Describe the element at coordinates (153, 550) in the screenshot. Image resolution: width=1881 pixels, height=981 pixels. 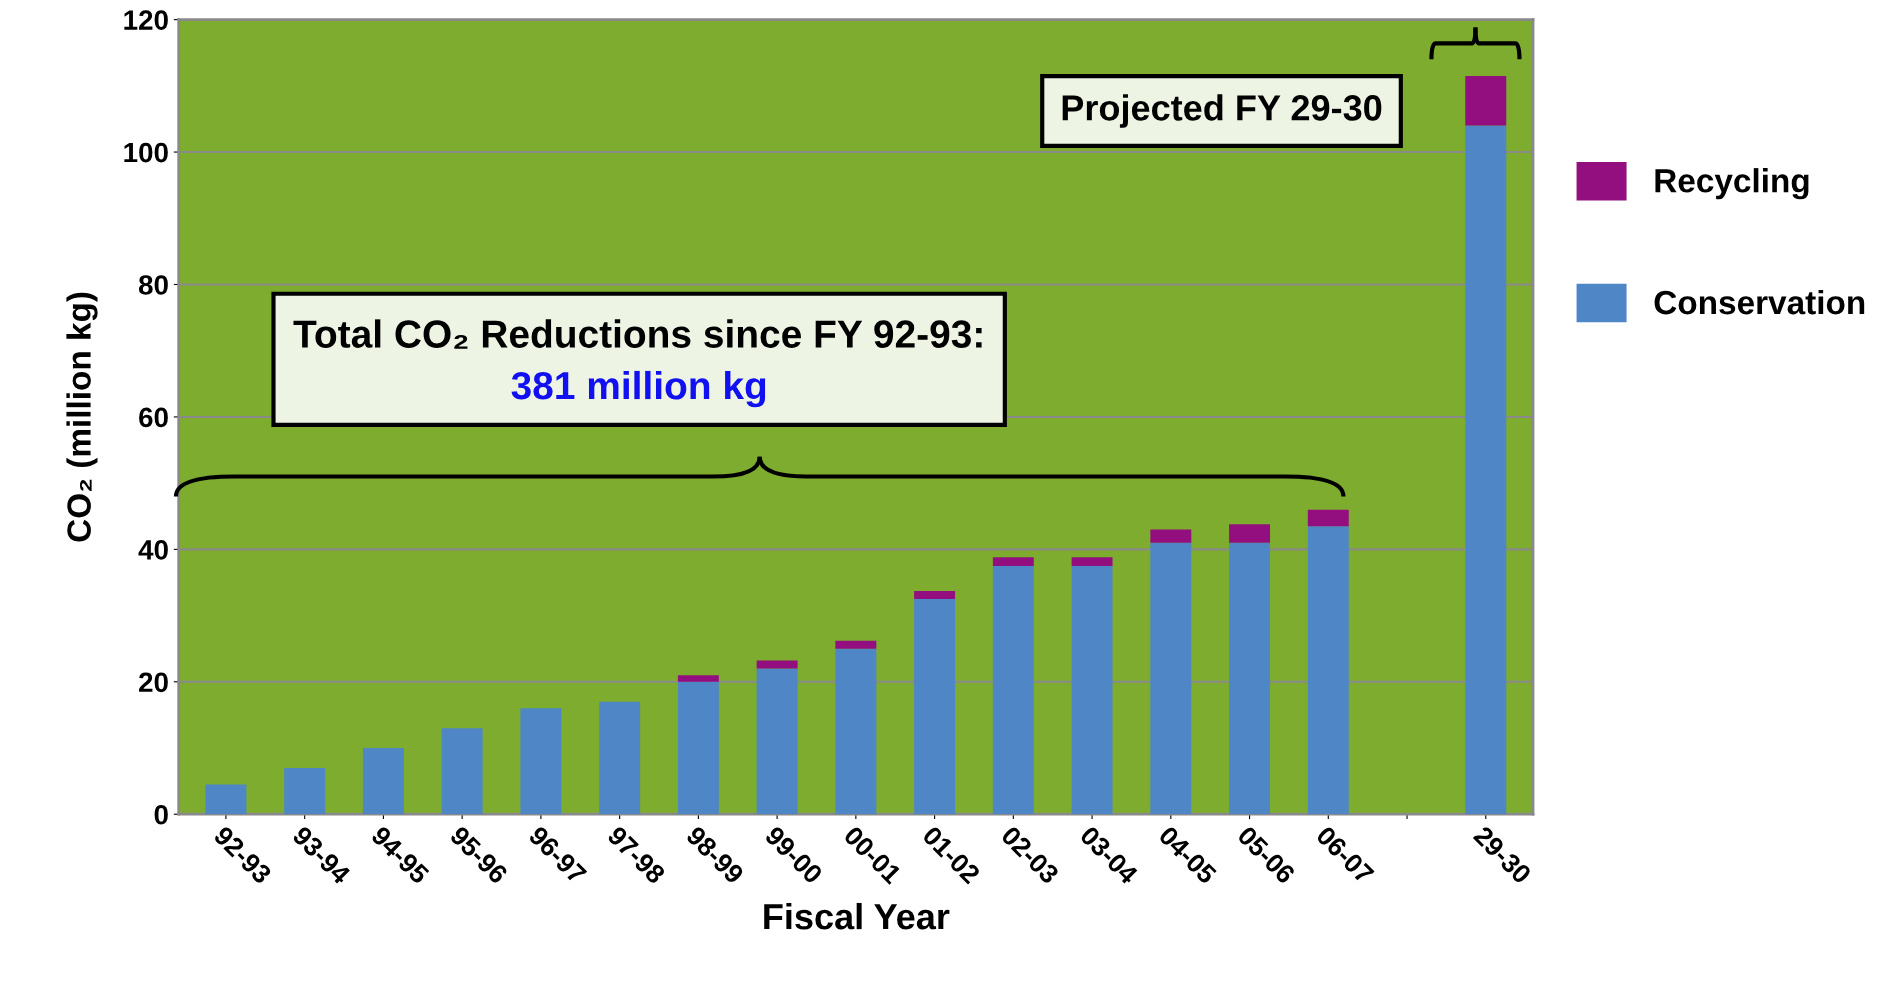
I see `y-tick-label: 40` at that location.